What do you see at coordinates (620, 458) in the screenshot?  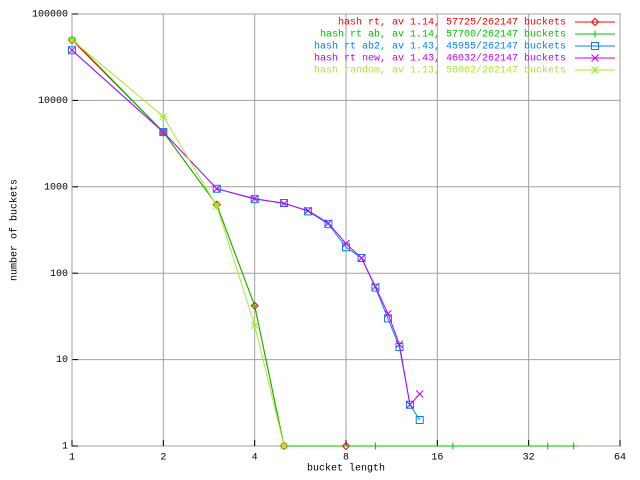 I see `x-tick-label: 64` at bounding box center [620, 458].